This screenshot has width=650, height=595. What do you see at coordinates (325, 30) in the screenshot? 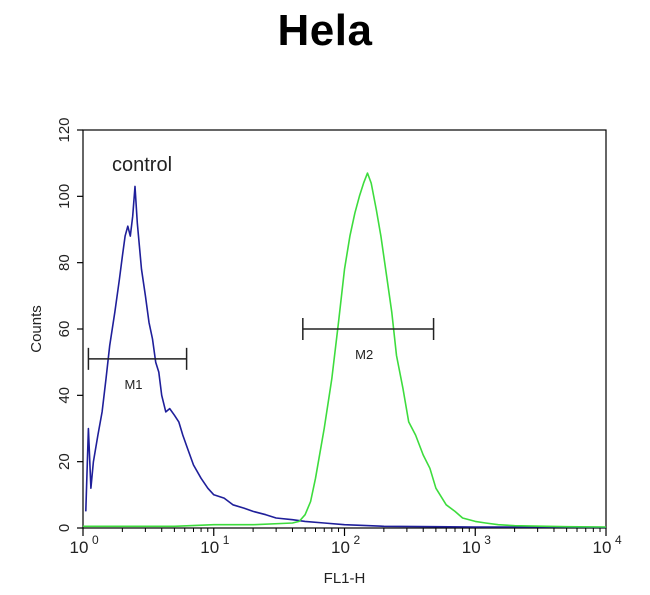
I see `chart-title: Hela` at bounding box center [325, 30].